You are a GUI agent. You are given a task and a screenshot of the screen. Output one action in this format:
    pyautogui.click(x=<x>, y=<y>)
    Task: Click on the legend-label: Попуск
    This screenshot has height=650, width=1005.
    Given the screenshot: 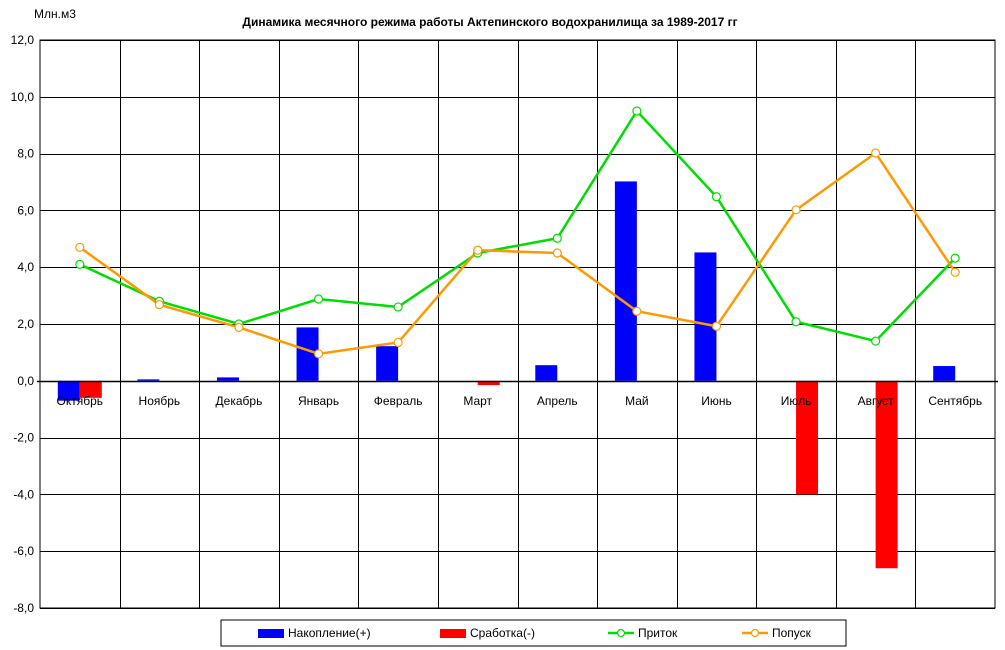 What is the action you would take?
    pyautogui.click(x=792, y=633)
    